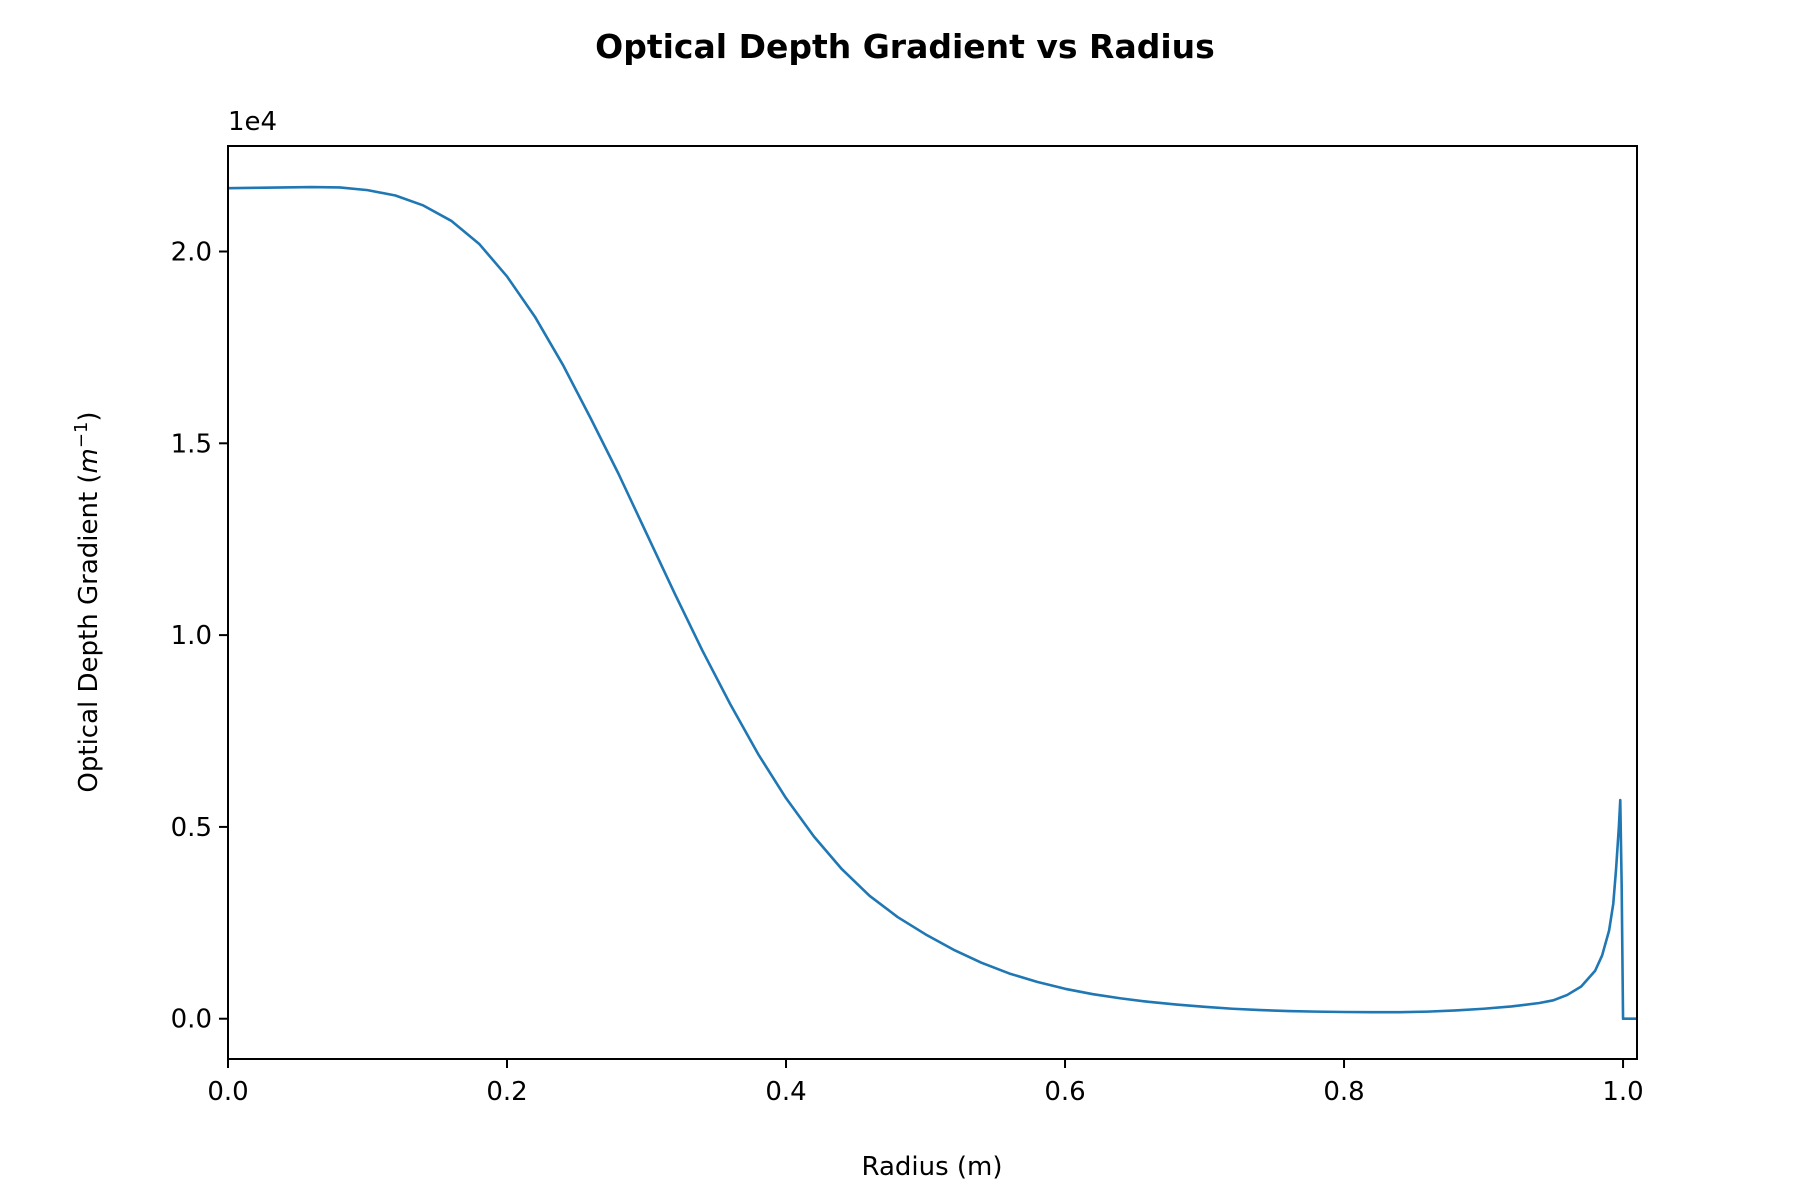 The width and height of the screenshot is (1800, 1200). I want to click on x-tick-label: 0.8, so click(1343, 1092).